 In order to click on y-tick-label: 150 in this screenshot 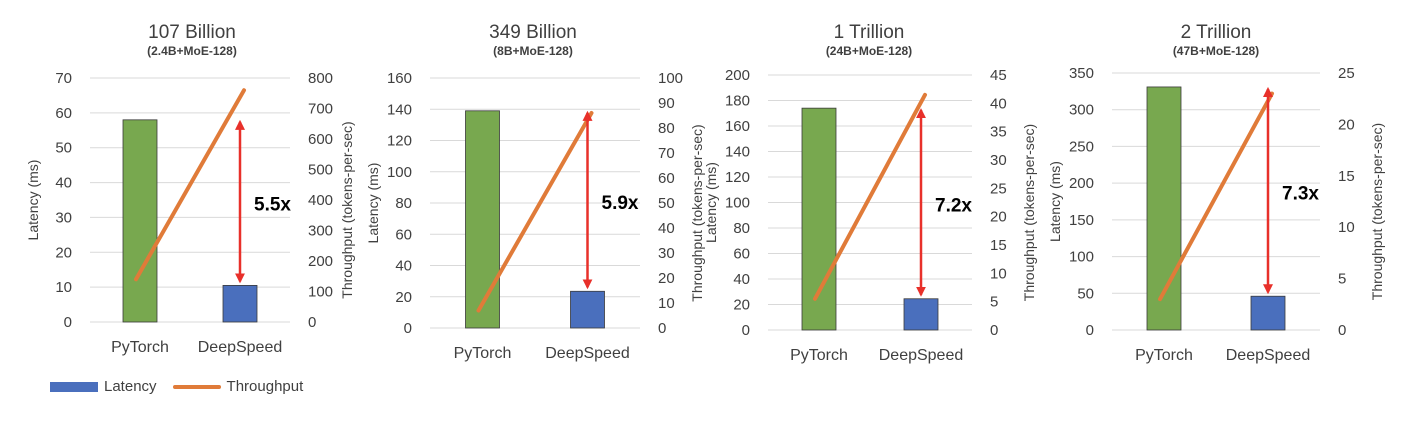, I will do `click(1081, 220)`.